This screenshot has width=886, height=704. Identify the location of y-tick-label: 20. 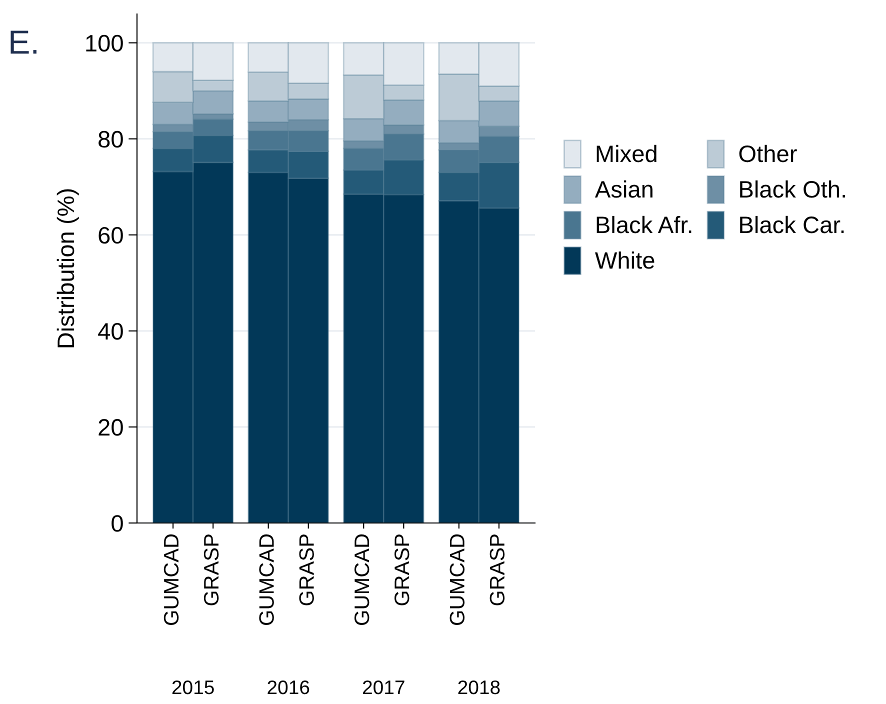
(110, 427).